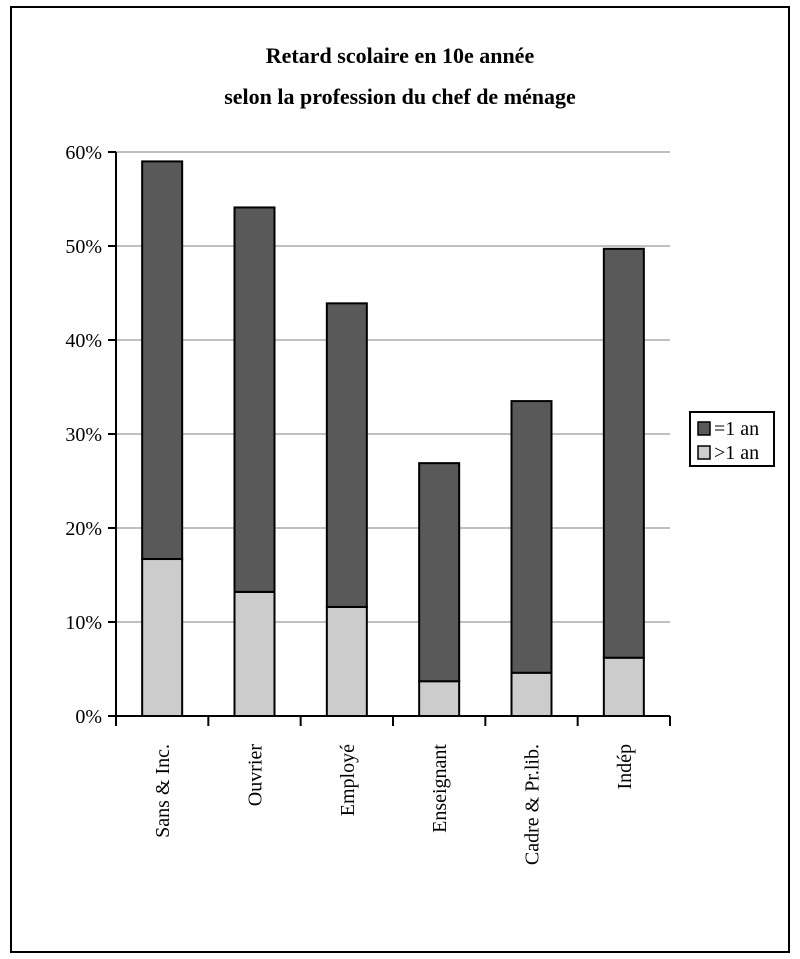 This screenshot has height=959, width=800. Describe the element at coordinates (163, 791) in the screenshot. I see `x-category-label-0: Sans & Inc.` at that location.